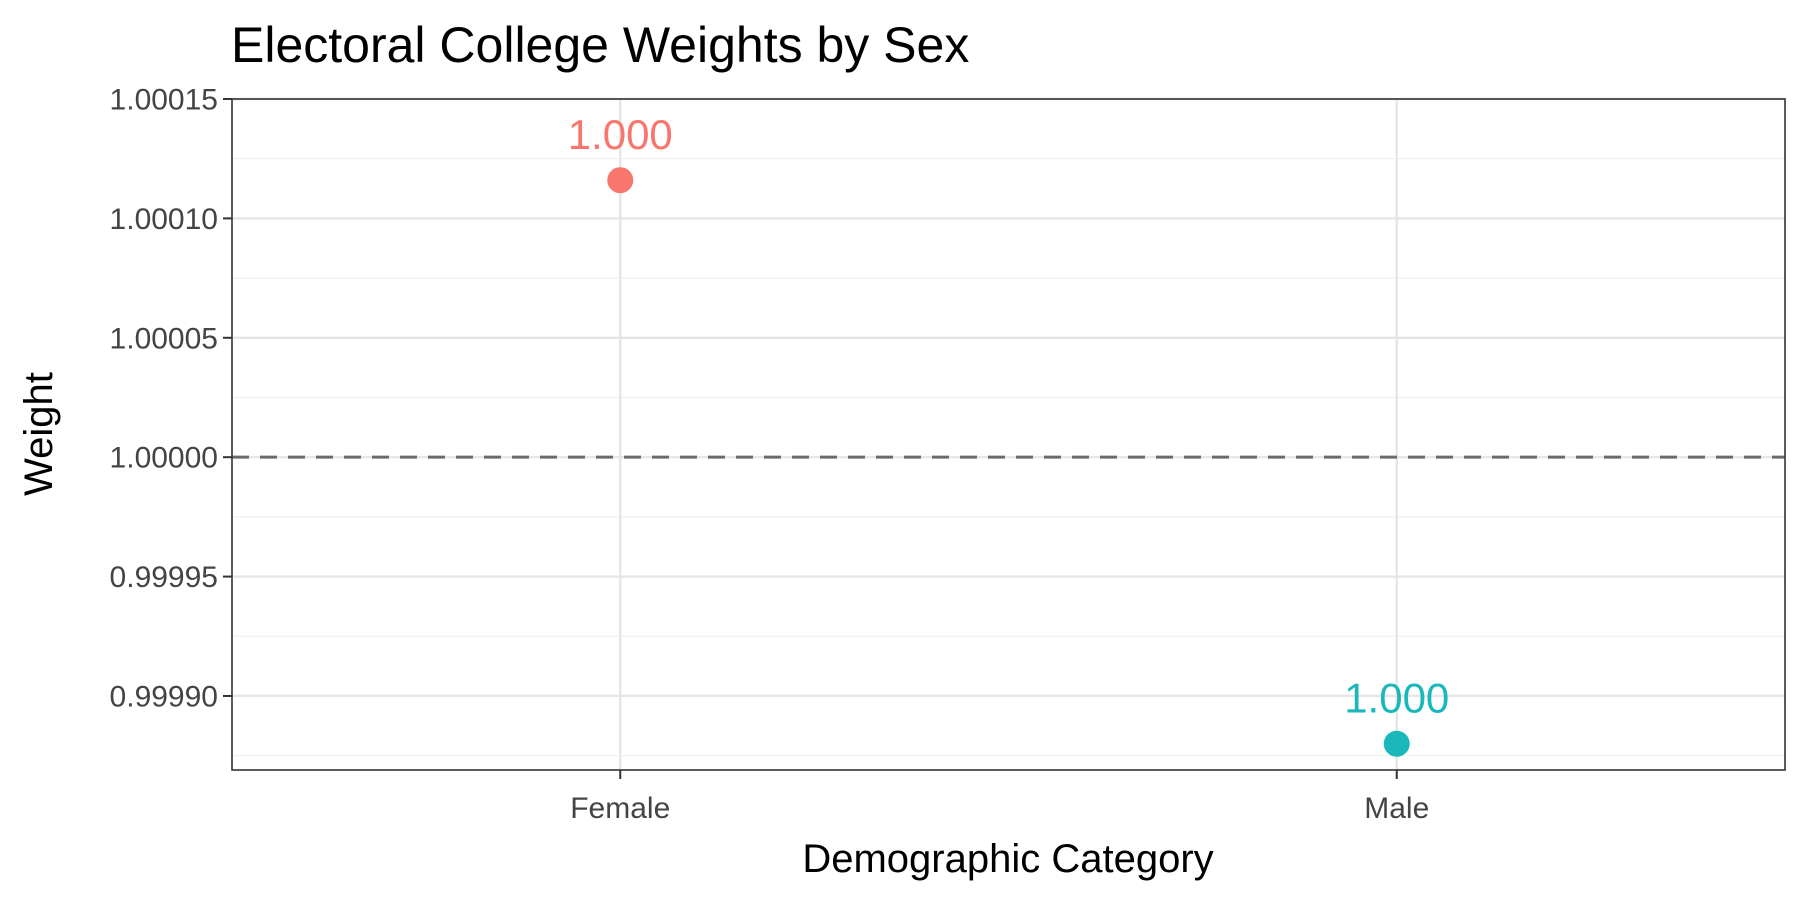 Image resolution: width=1800 pixels, height=900 pixels. What do you see at coordinates (1007, 859) in the screenshot?
I see `x-axis-title: Demographic Category` at bounding box center [1007, 859].